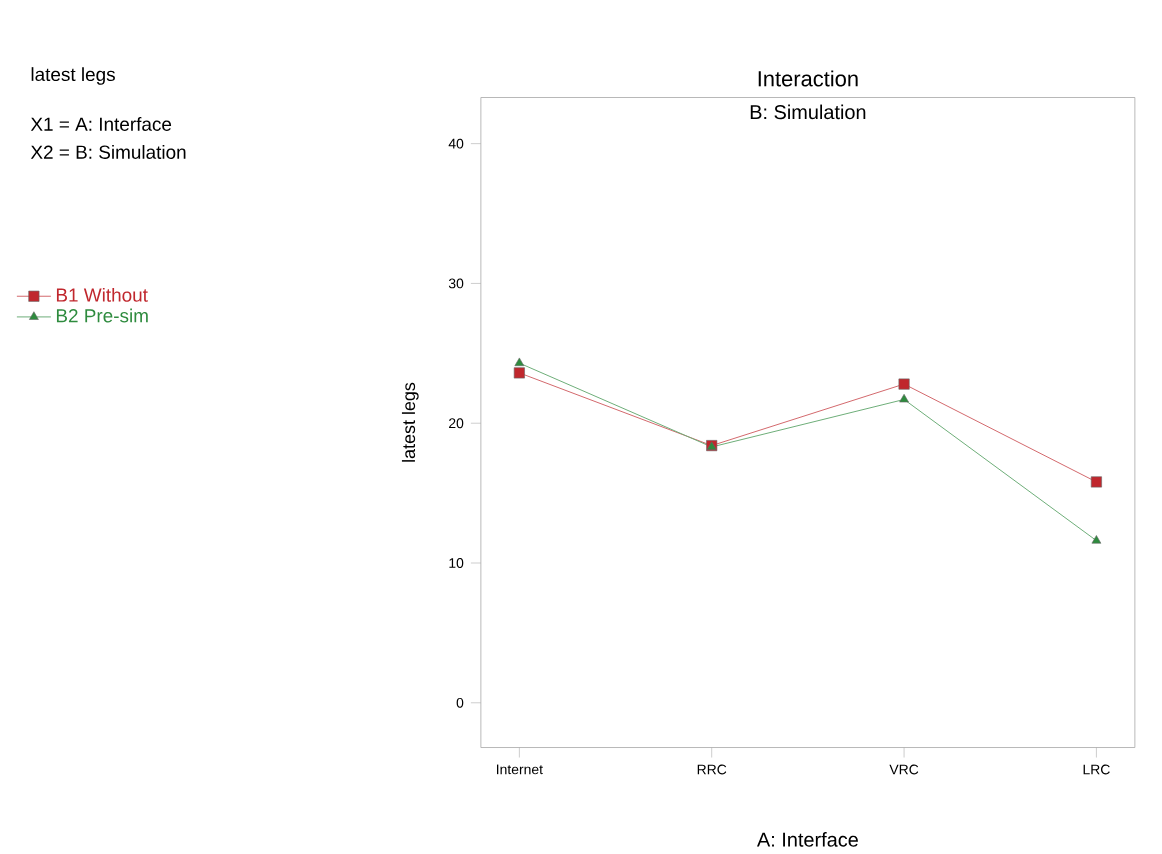 The image size is (1162, 854). I want to click on text: X1 = A: Interface, so click(101, 124).